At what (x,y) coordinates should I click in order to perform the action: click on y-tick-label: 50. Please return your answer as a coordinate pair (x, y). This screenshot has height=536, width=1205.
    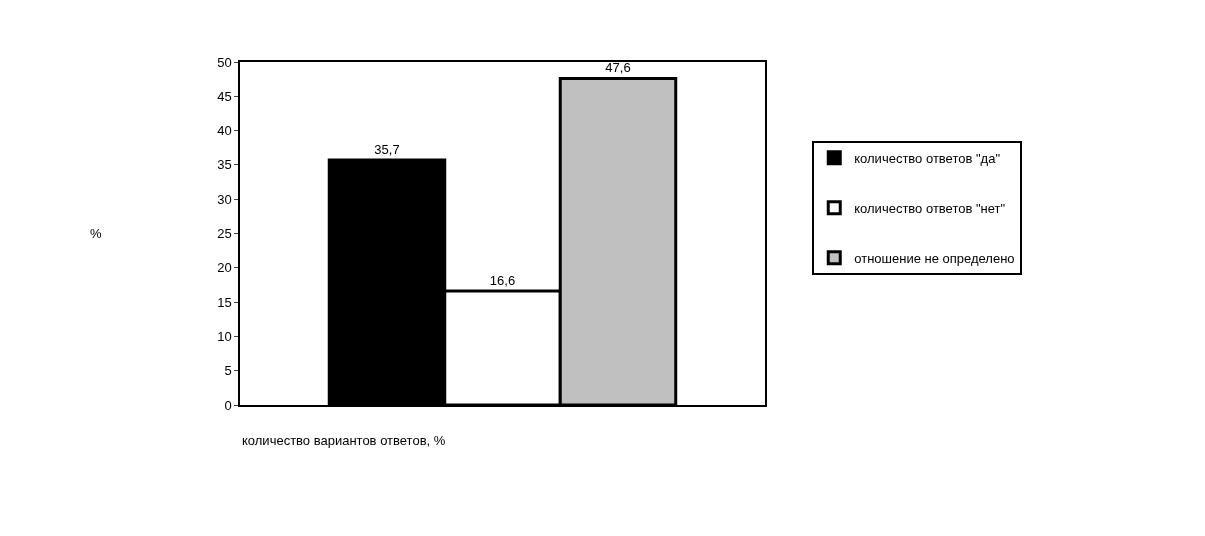
    Looking at the image, I should click on (224, 62).